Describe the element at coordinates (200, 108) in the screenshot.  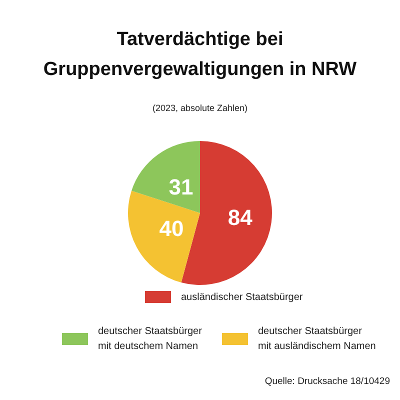
I see `chart-subtitle: (2023, absolute Zahlen)` at that location.